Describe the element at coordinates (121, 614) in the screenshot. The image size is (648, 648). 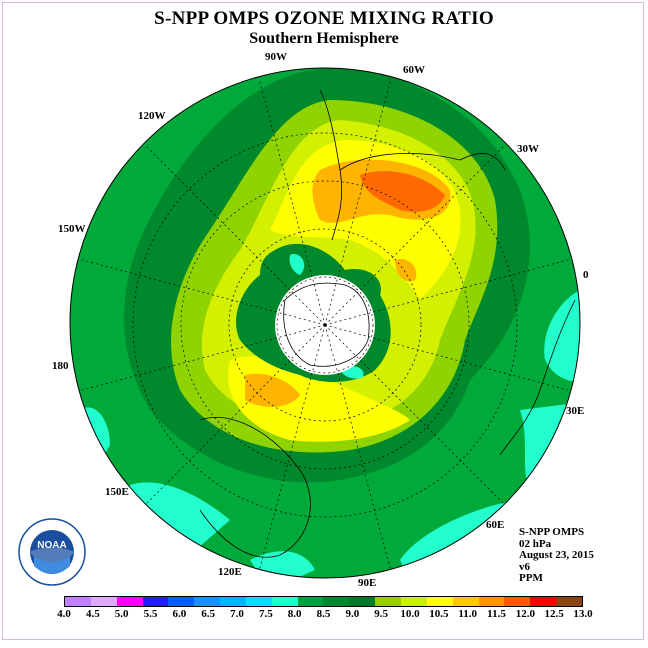
I see `colorbar-label: 5.0` at that location.